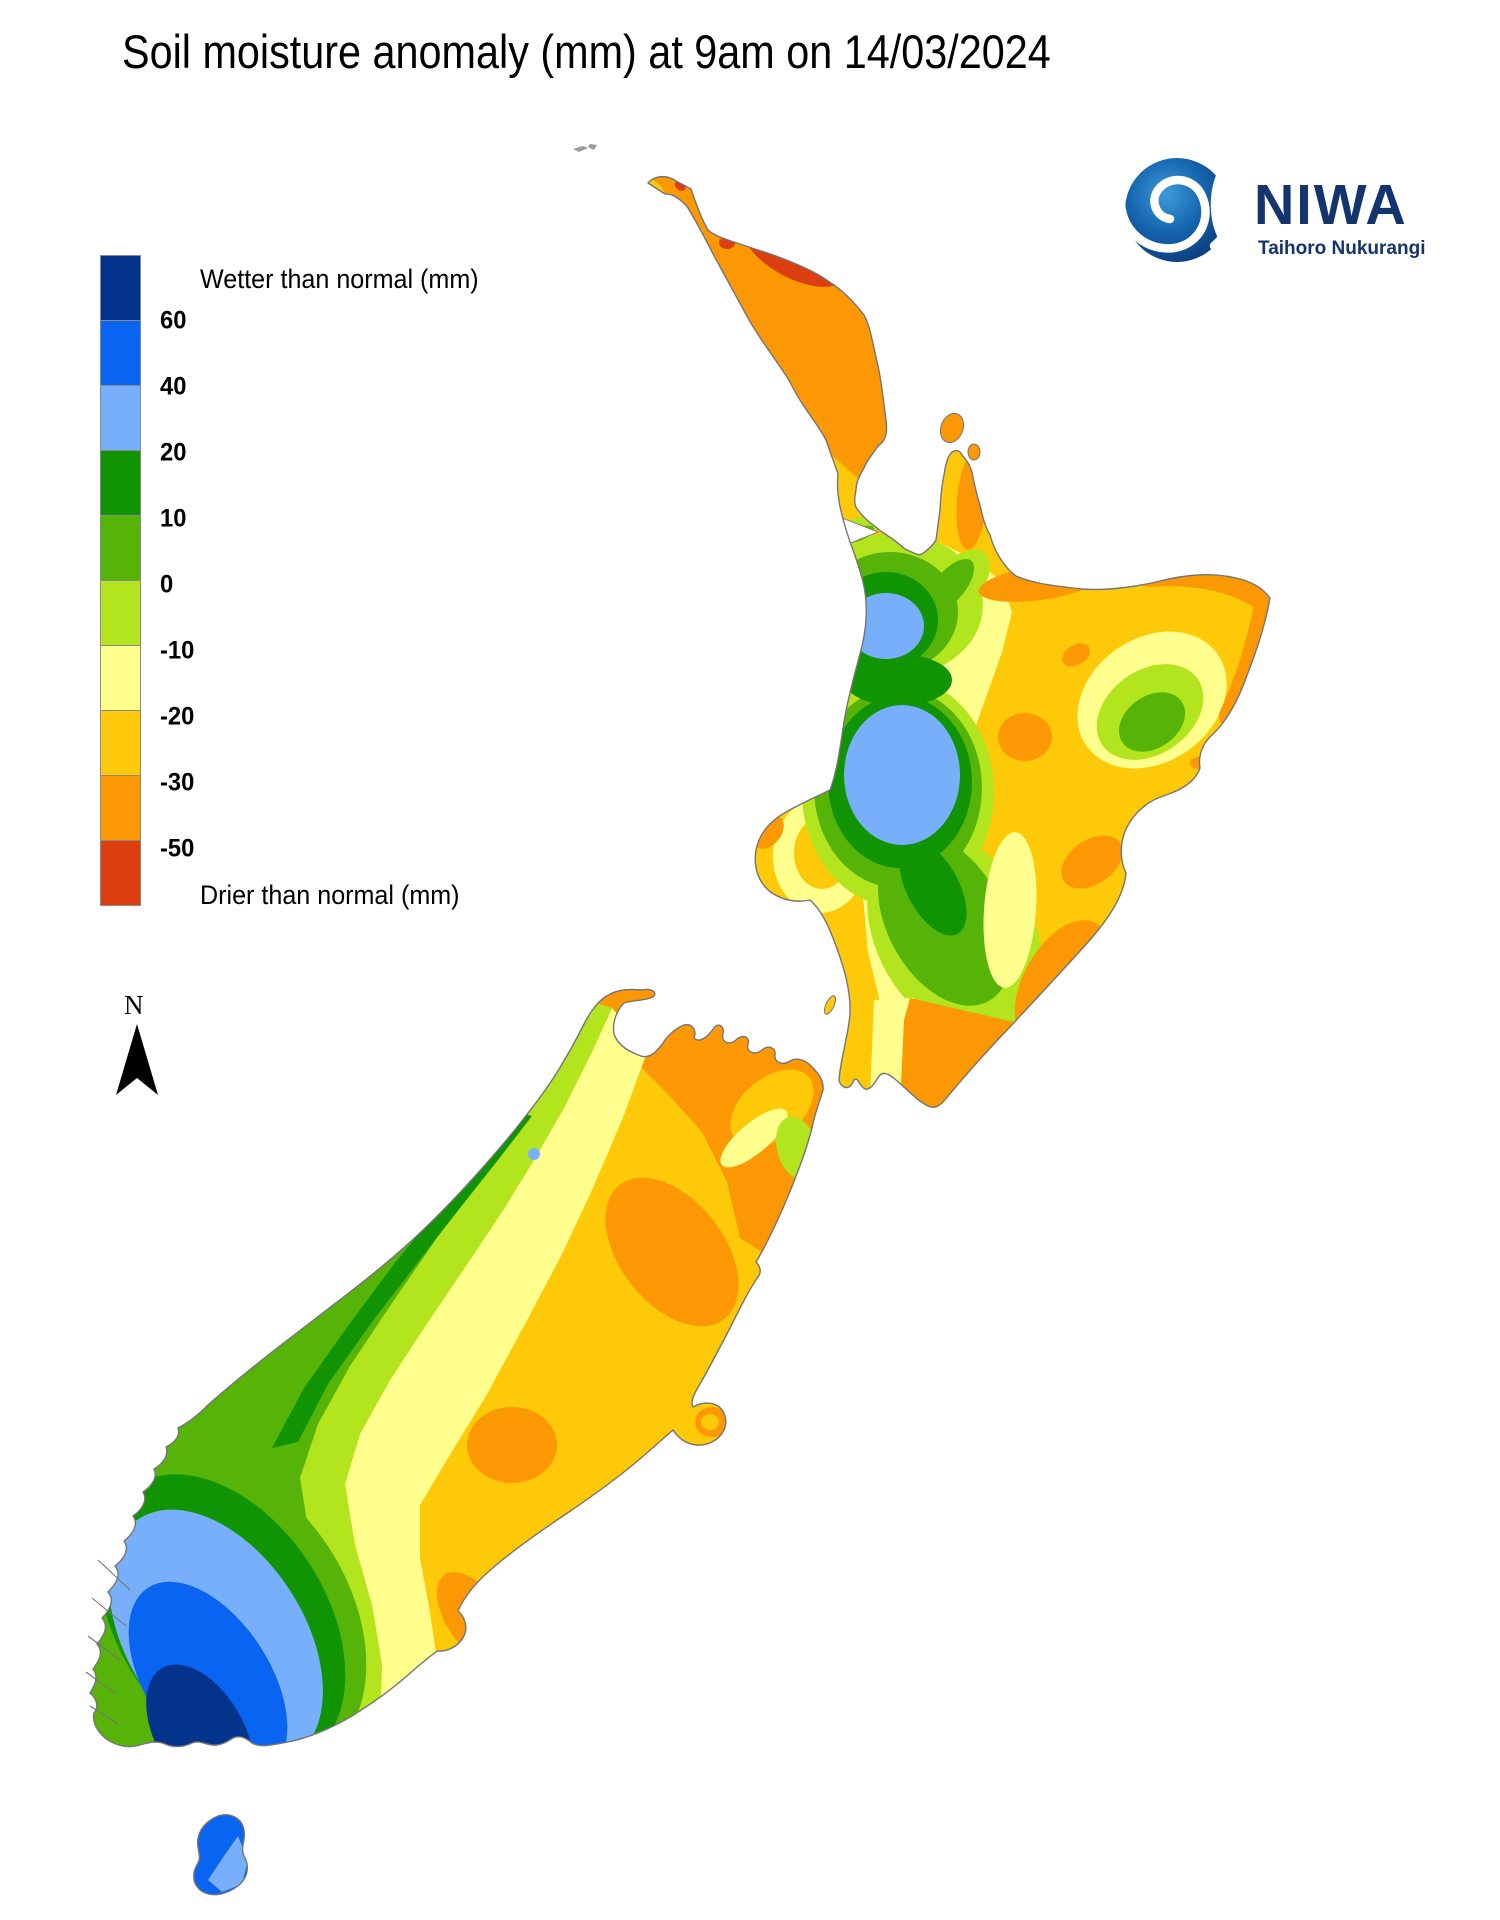 The height and width of the screenshot is (1920, 1500). What do you see at coordinates (777, 579) in the screenshot?
I see `offshore-islands` at bounding box center [777, 579].